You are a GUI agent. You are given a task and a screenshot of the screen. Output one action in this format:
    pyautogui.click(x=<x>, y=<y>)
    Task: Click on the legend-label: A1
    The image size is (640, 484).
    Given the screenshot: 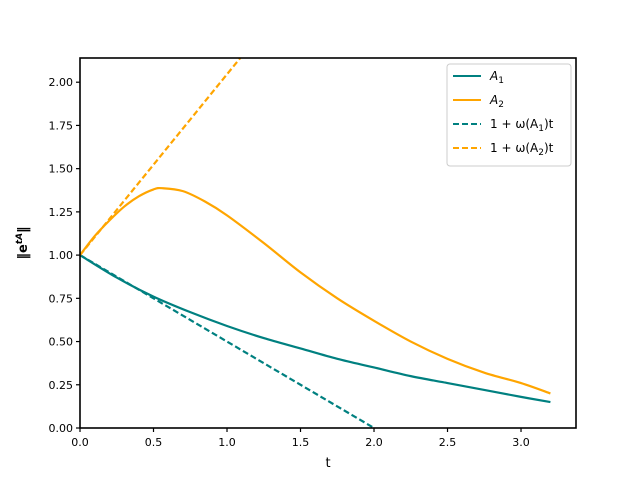 What is the action you would take?
    pyautogui.click(x=496, y=77)
    